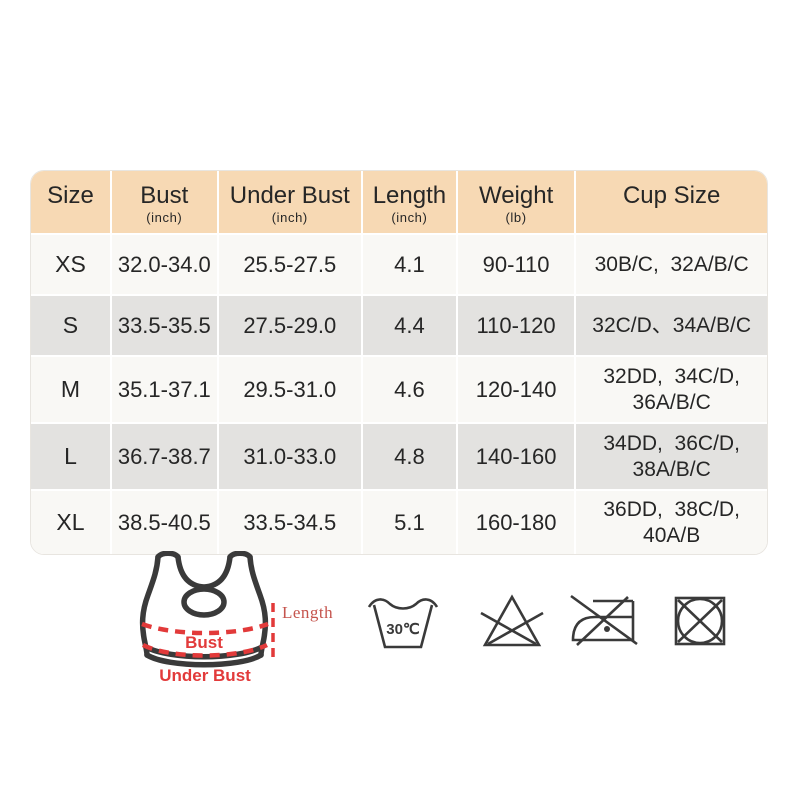  Describe the element at coordinates (165, 389) in the screenshot. I see `bust-cell: 35.1-37.1` at that location.